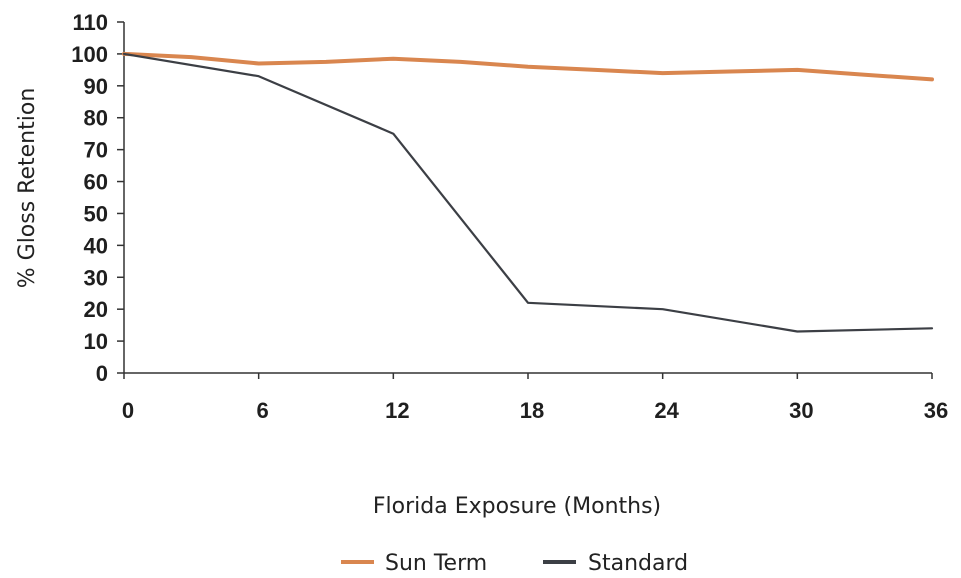 Image resolution: width=961 pixels, height=578 pixels. I want to click on y-tick-label: 80, so click(96, 118).